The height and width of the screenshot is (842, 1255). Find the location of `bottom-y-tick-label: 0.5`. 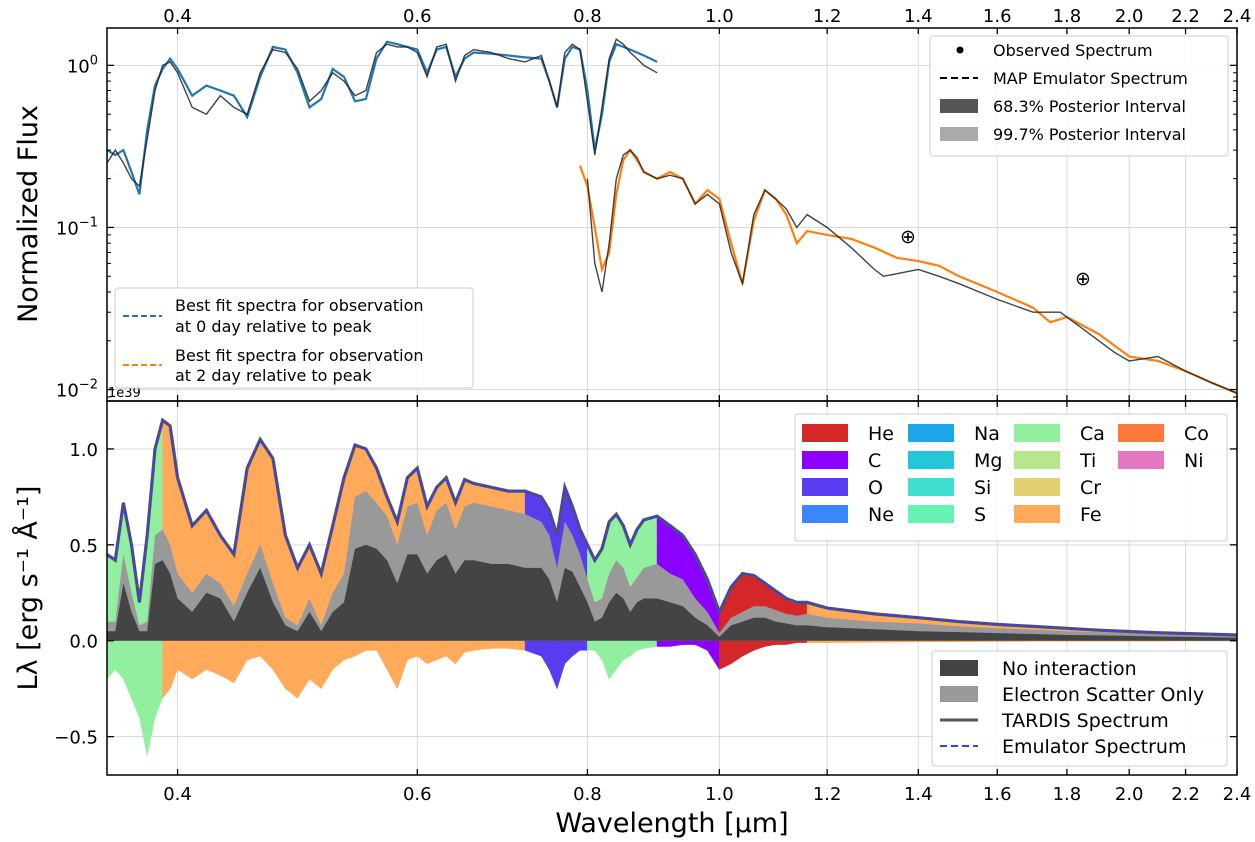

bottom-y-tick-label: 0.5 is located at coordinates (83, 546).